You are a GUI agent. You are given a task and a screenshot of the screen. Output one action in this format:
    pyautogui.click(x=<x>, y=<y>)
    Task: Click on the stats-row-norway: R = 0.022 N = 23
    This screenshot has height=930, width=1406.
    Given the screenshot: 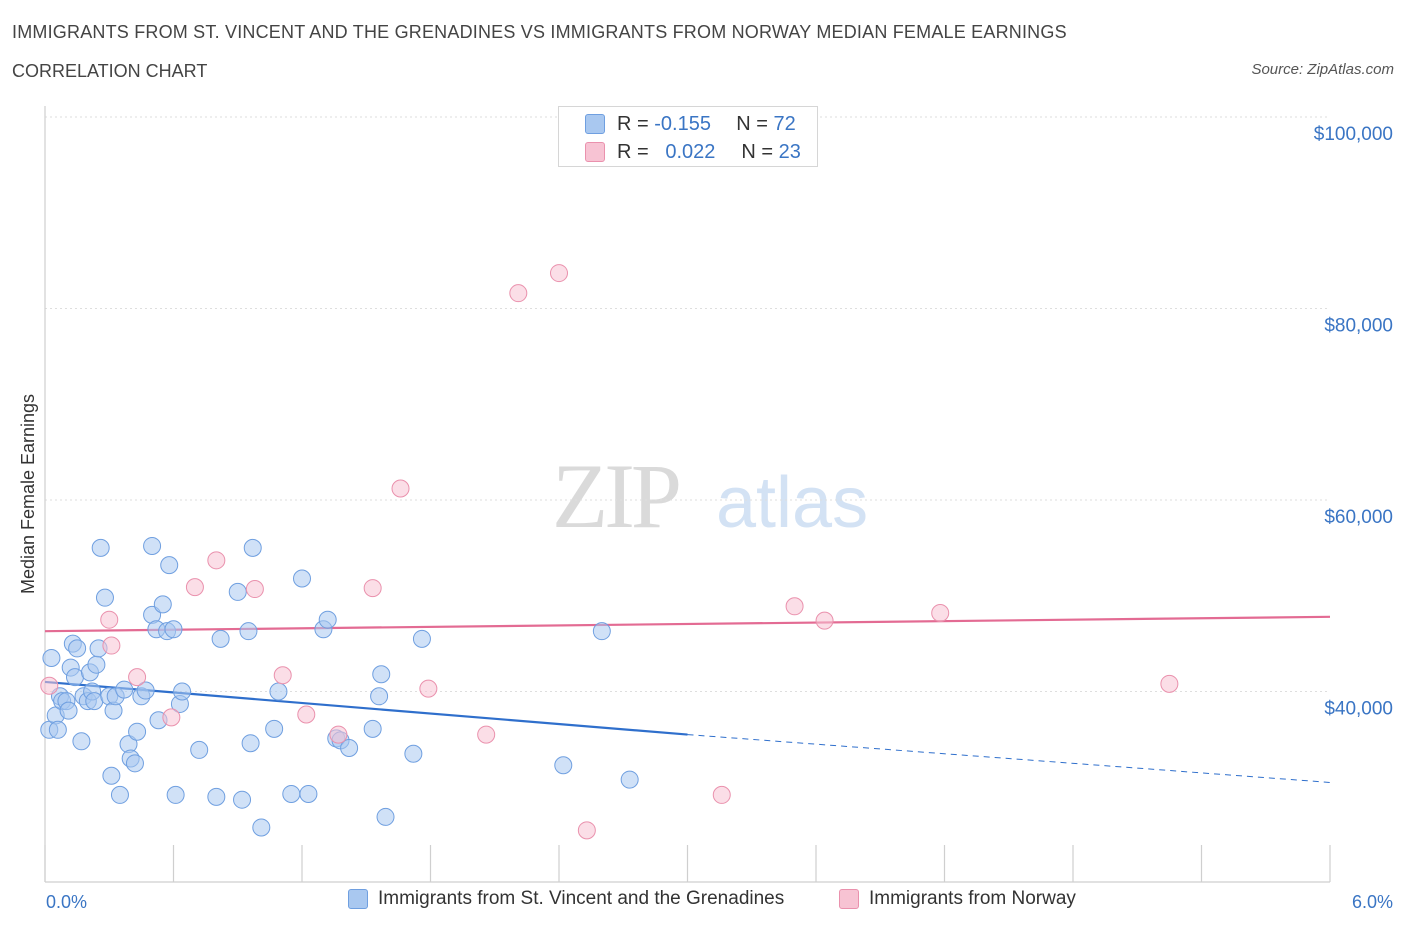 What is the action you would take?
    pyautogui.click(x=693, y=152)
    